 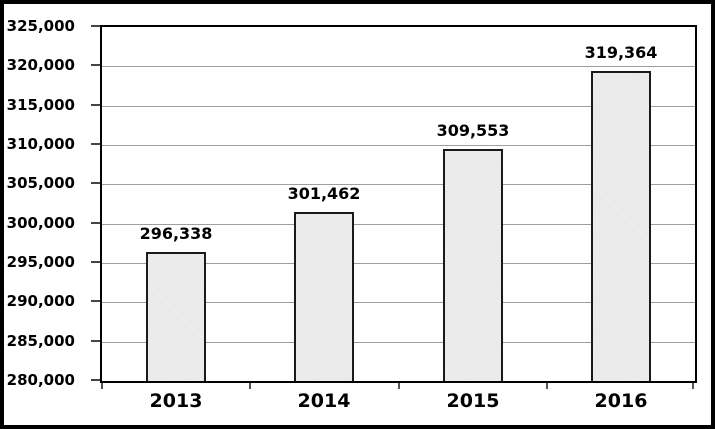 I want to click on y-axis-tick-label: 300,000, so click(x=40, y=223).